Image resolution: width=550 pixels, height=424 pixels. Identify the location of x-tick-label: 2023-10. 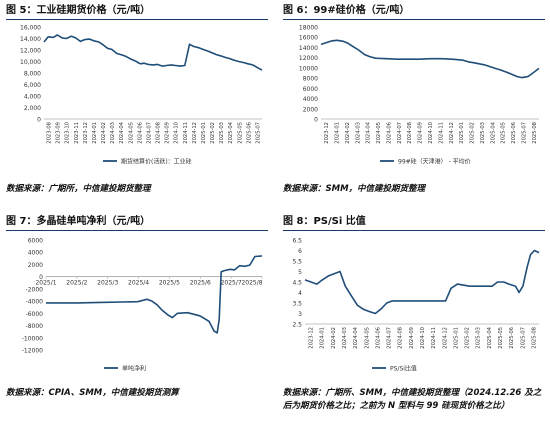
(68, 133).